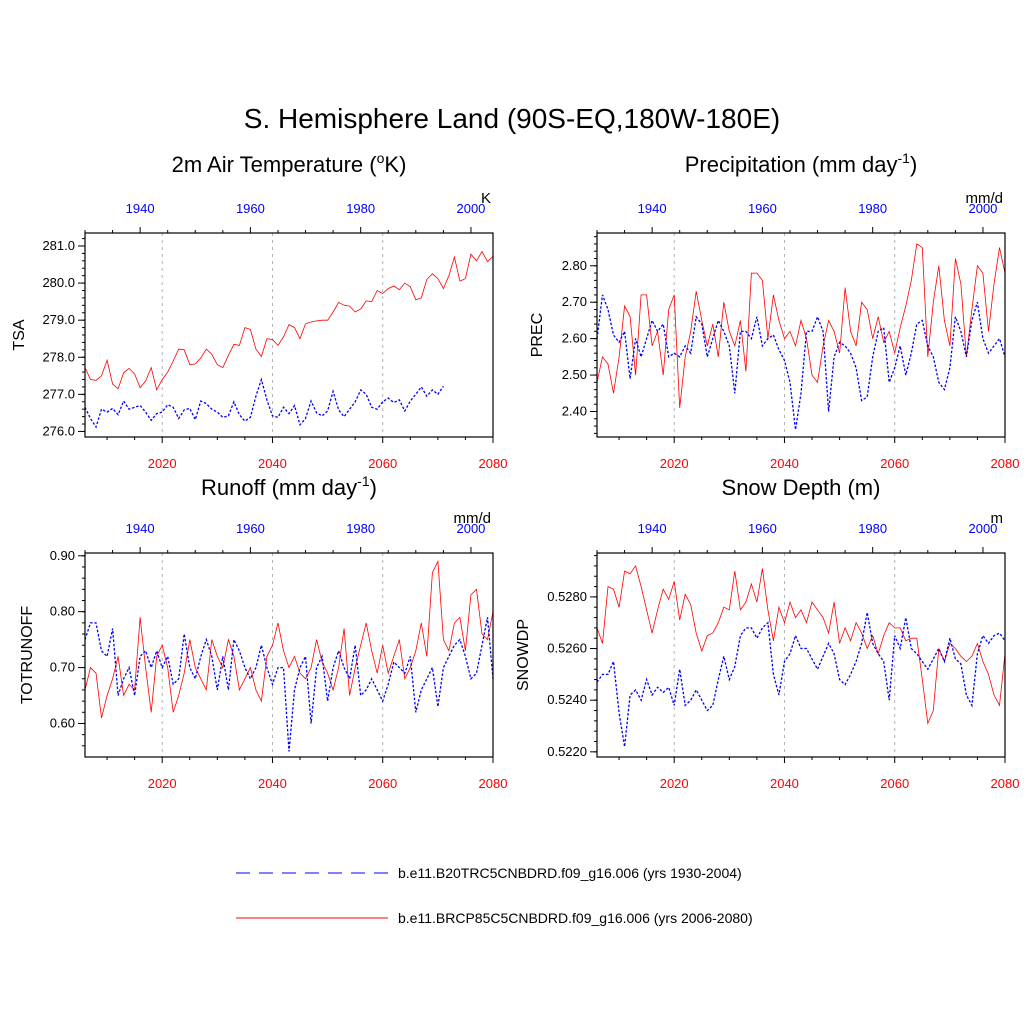 The width and height of the screenshot is (1024, 1024). I want to click on y-tick-label: 0.90, so click(62, 555).